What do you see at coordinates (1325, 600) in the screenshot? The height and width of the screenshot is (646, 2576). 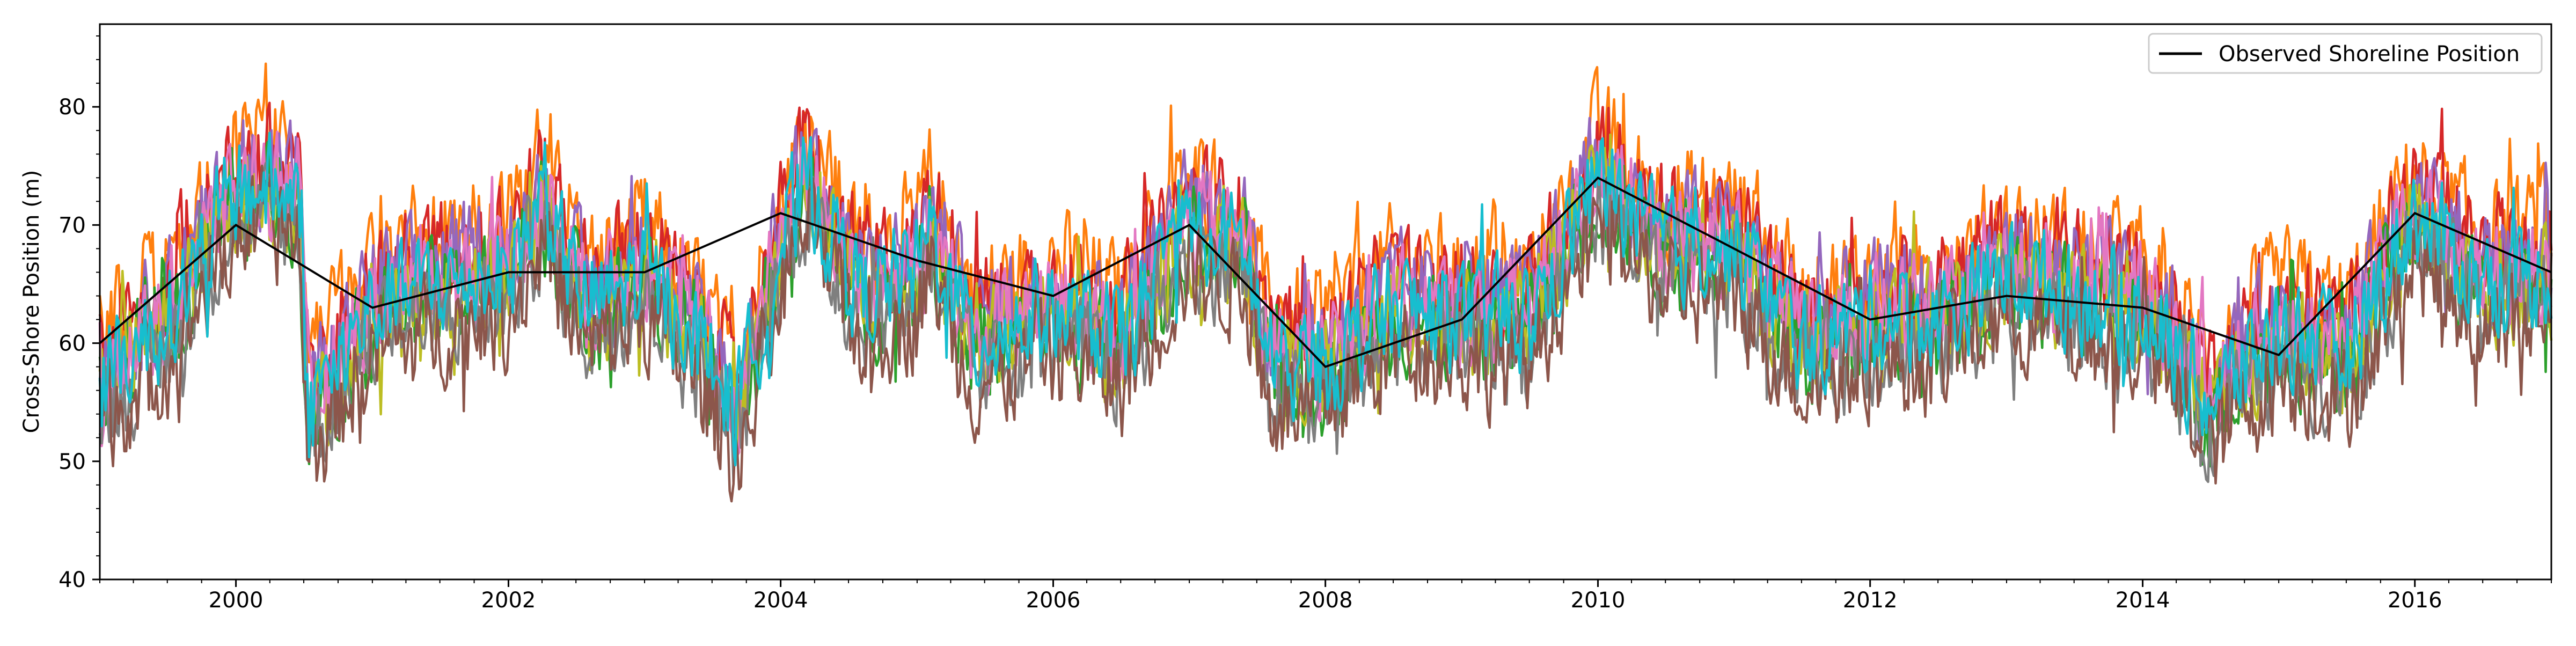 I see `x-tick-label: 2008` at bounding box center [1325, 600].